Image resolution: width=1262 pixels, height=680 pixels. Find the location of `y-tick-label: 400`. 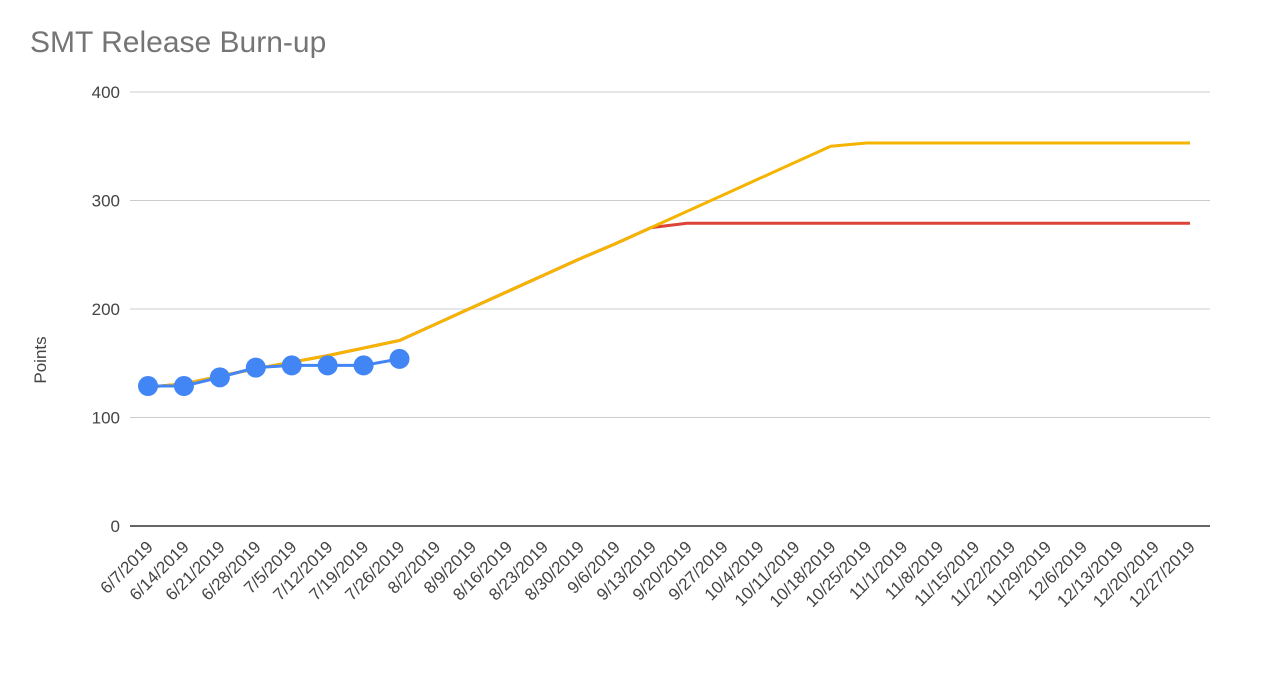

y-tick-label: 400 is located at coordinates (106, 92).